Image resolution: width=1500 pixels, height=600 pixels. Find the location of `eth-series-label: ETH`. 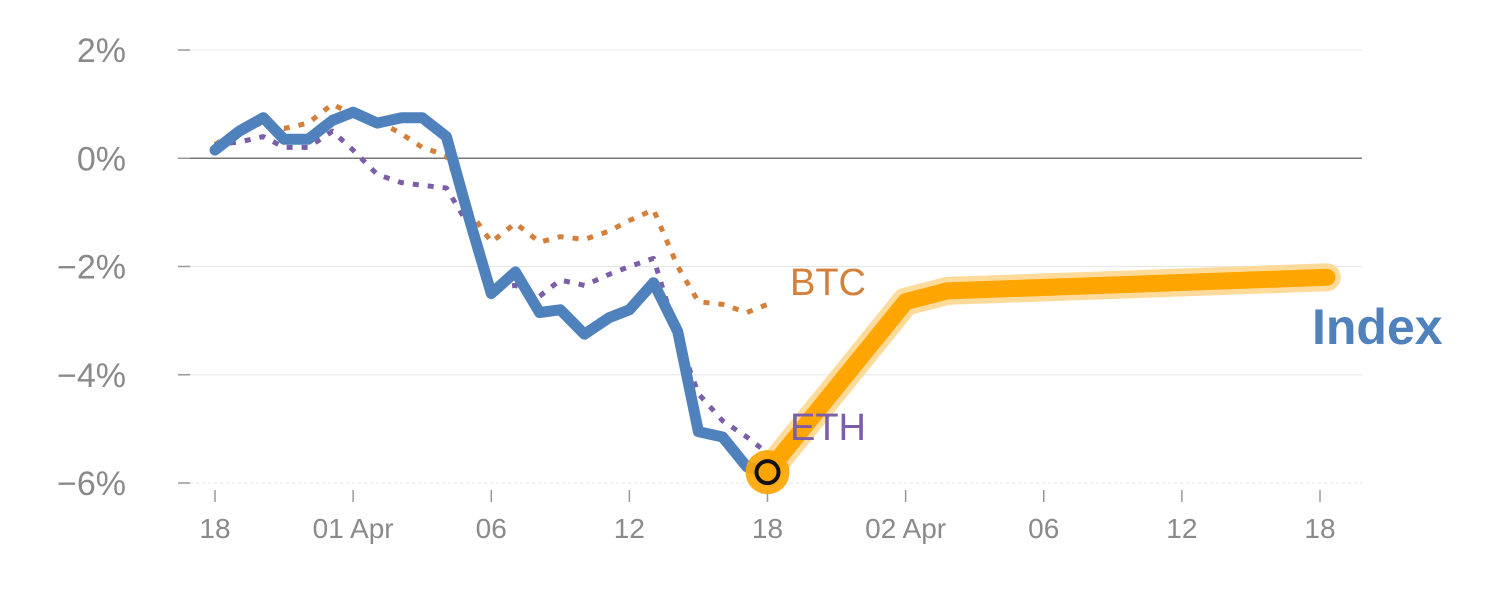

eth-series-label: ETH is located at coordinates (828, 428).